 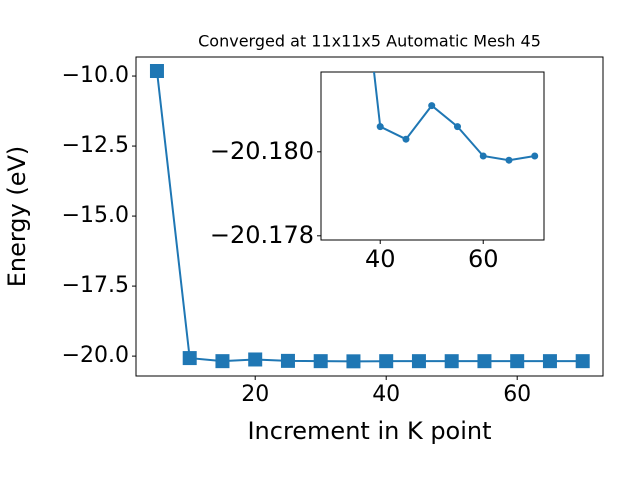 What do you see at coordinates (95, 285) in the screenshot?
I see `y-tick-label: −17.5` at bounding box center [95, 285].